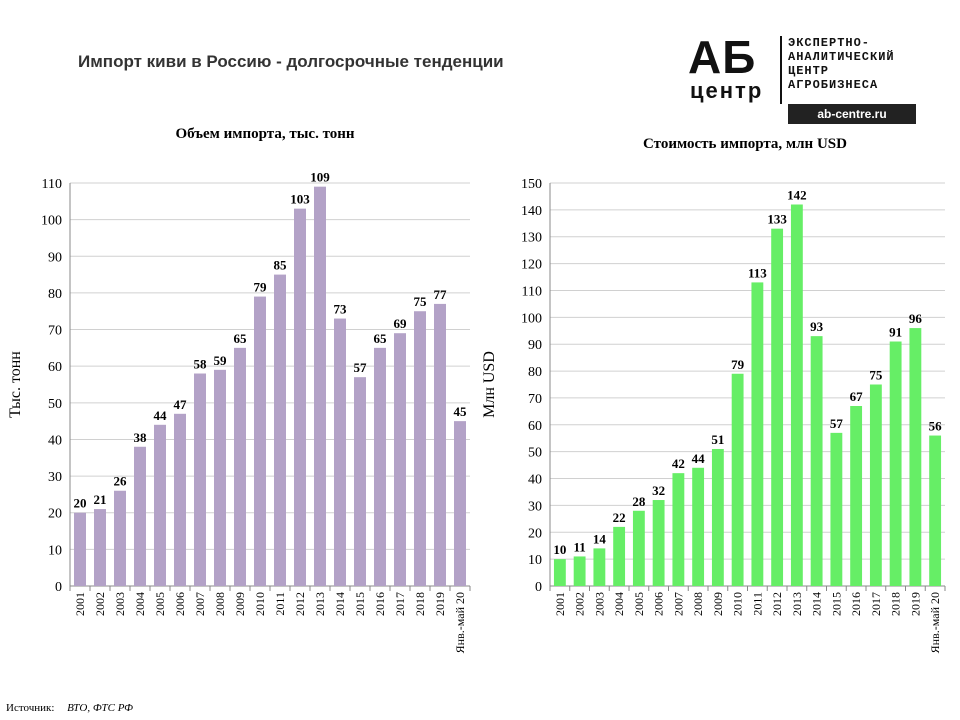 This screenshot has width=960, height=720. Describe the element at coordinates (461, 411) in the screenshot. I see `data-label: 45` at that location.